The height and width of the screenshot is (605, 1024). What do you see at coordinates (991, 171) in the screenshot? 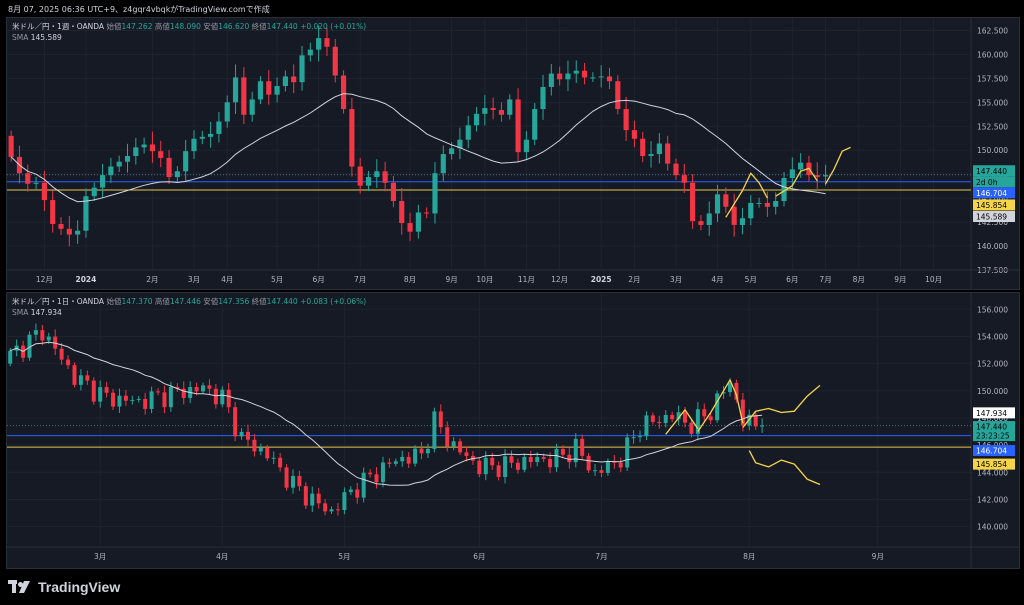
I see `last-price-tag: 147.440` at bounding box center [991, 171].